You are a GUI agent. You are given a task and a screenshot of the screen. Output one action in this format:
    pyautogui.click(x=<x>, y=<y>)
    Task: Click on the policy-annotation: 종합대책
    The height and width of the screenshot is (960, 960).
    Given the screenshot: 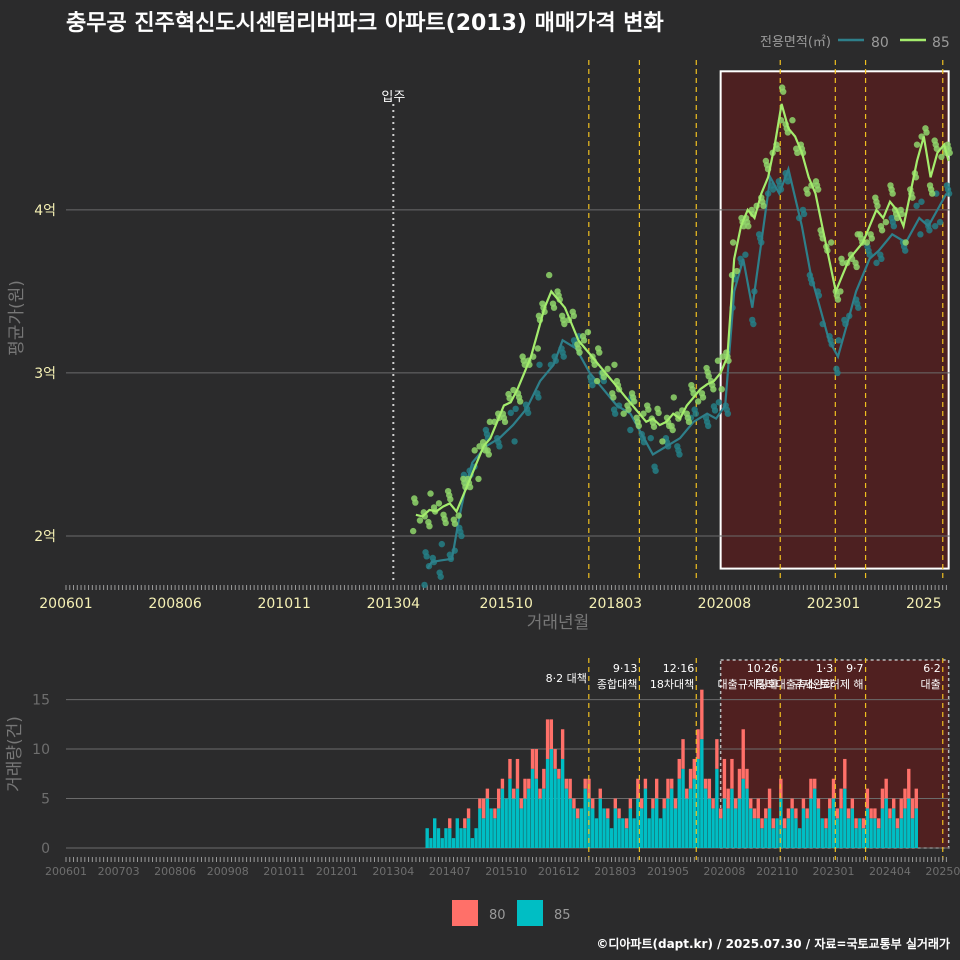 What is the action you would take?
    pyautogui.click(x=617, y=684)
    